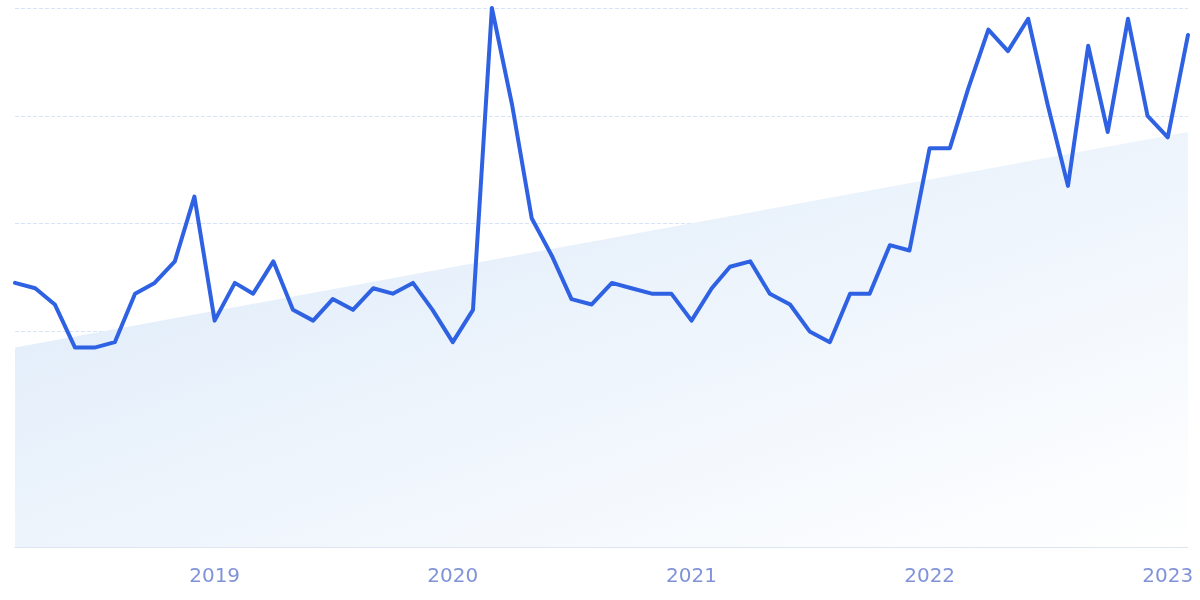 Image resolution: width=1200 pixels, height=600 pixels. What do you see at coordinates (453, 575) in the screenshot?
I see `x-tick-label: 2020` at bounding box center [453, 575].